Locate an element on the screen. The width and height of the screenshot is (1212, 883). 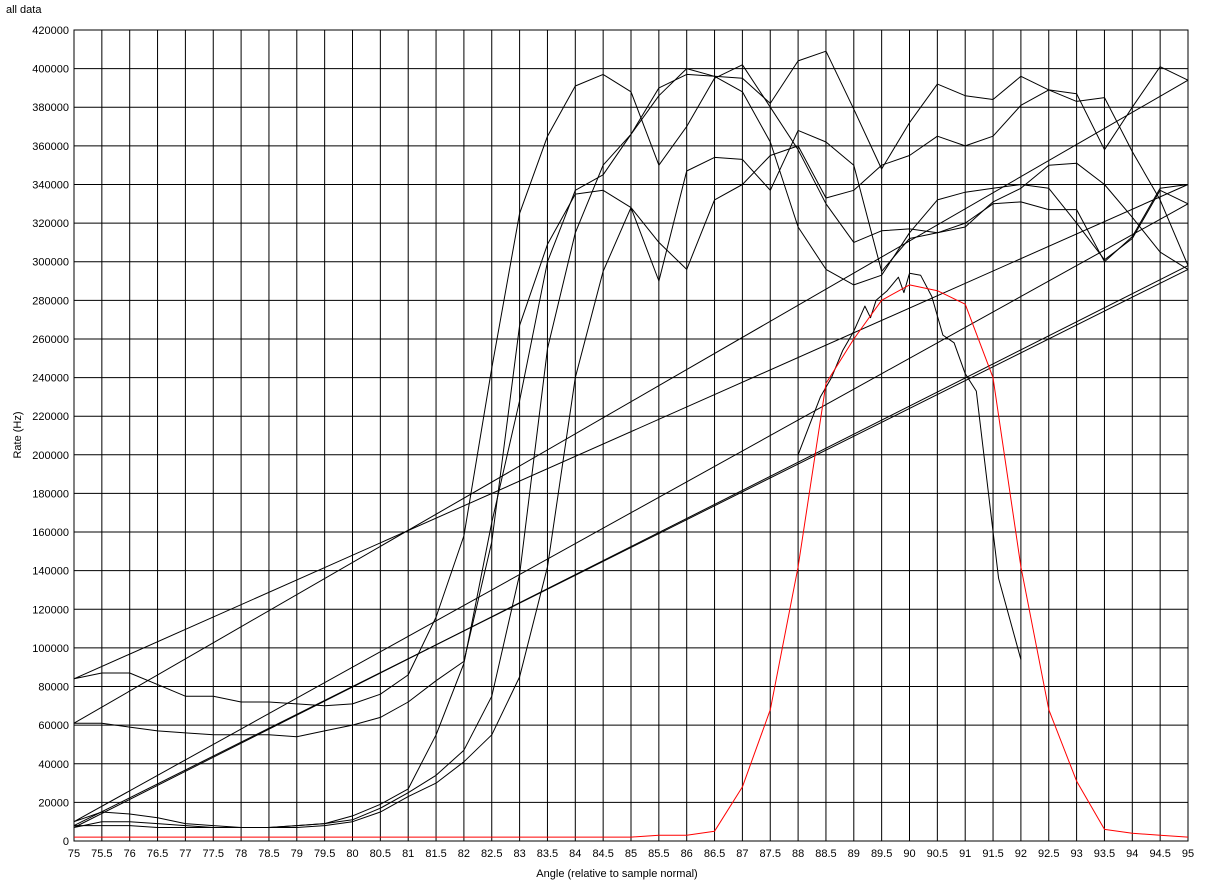
x-tick-label: 88.5 is located at coordinates (825, 854).